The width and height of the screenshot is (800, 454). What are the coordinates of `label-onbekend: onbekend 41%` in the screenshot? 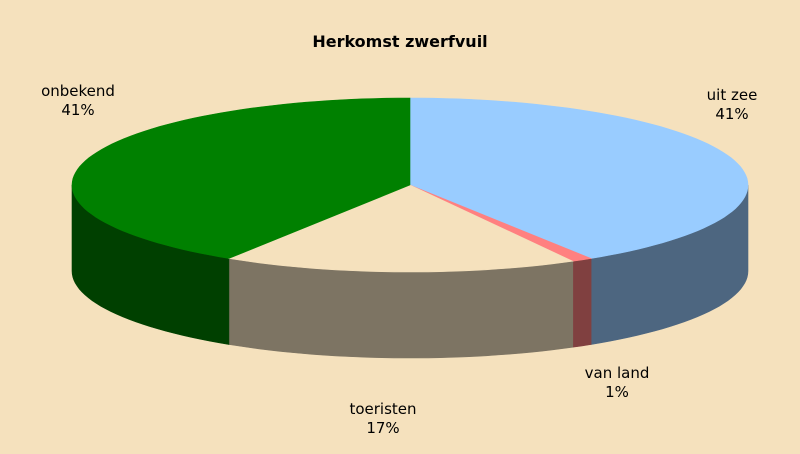 It's located at (78, 101).